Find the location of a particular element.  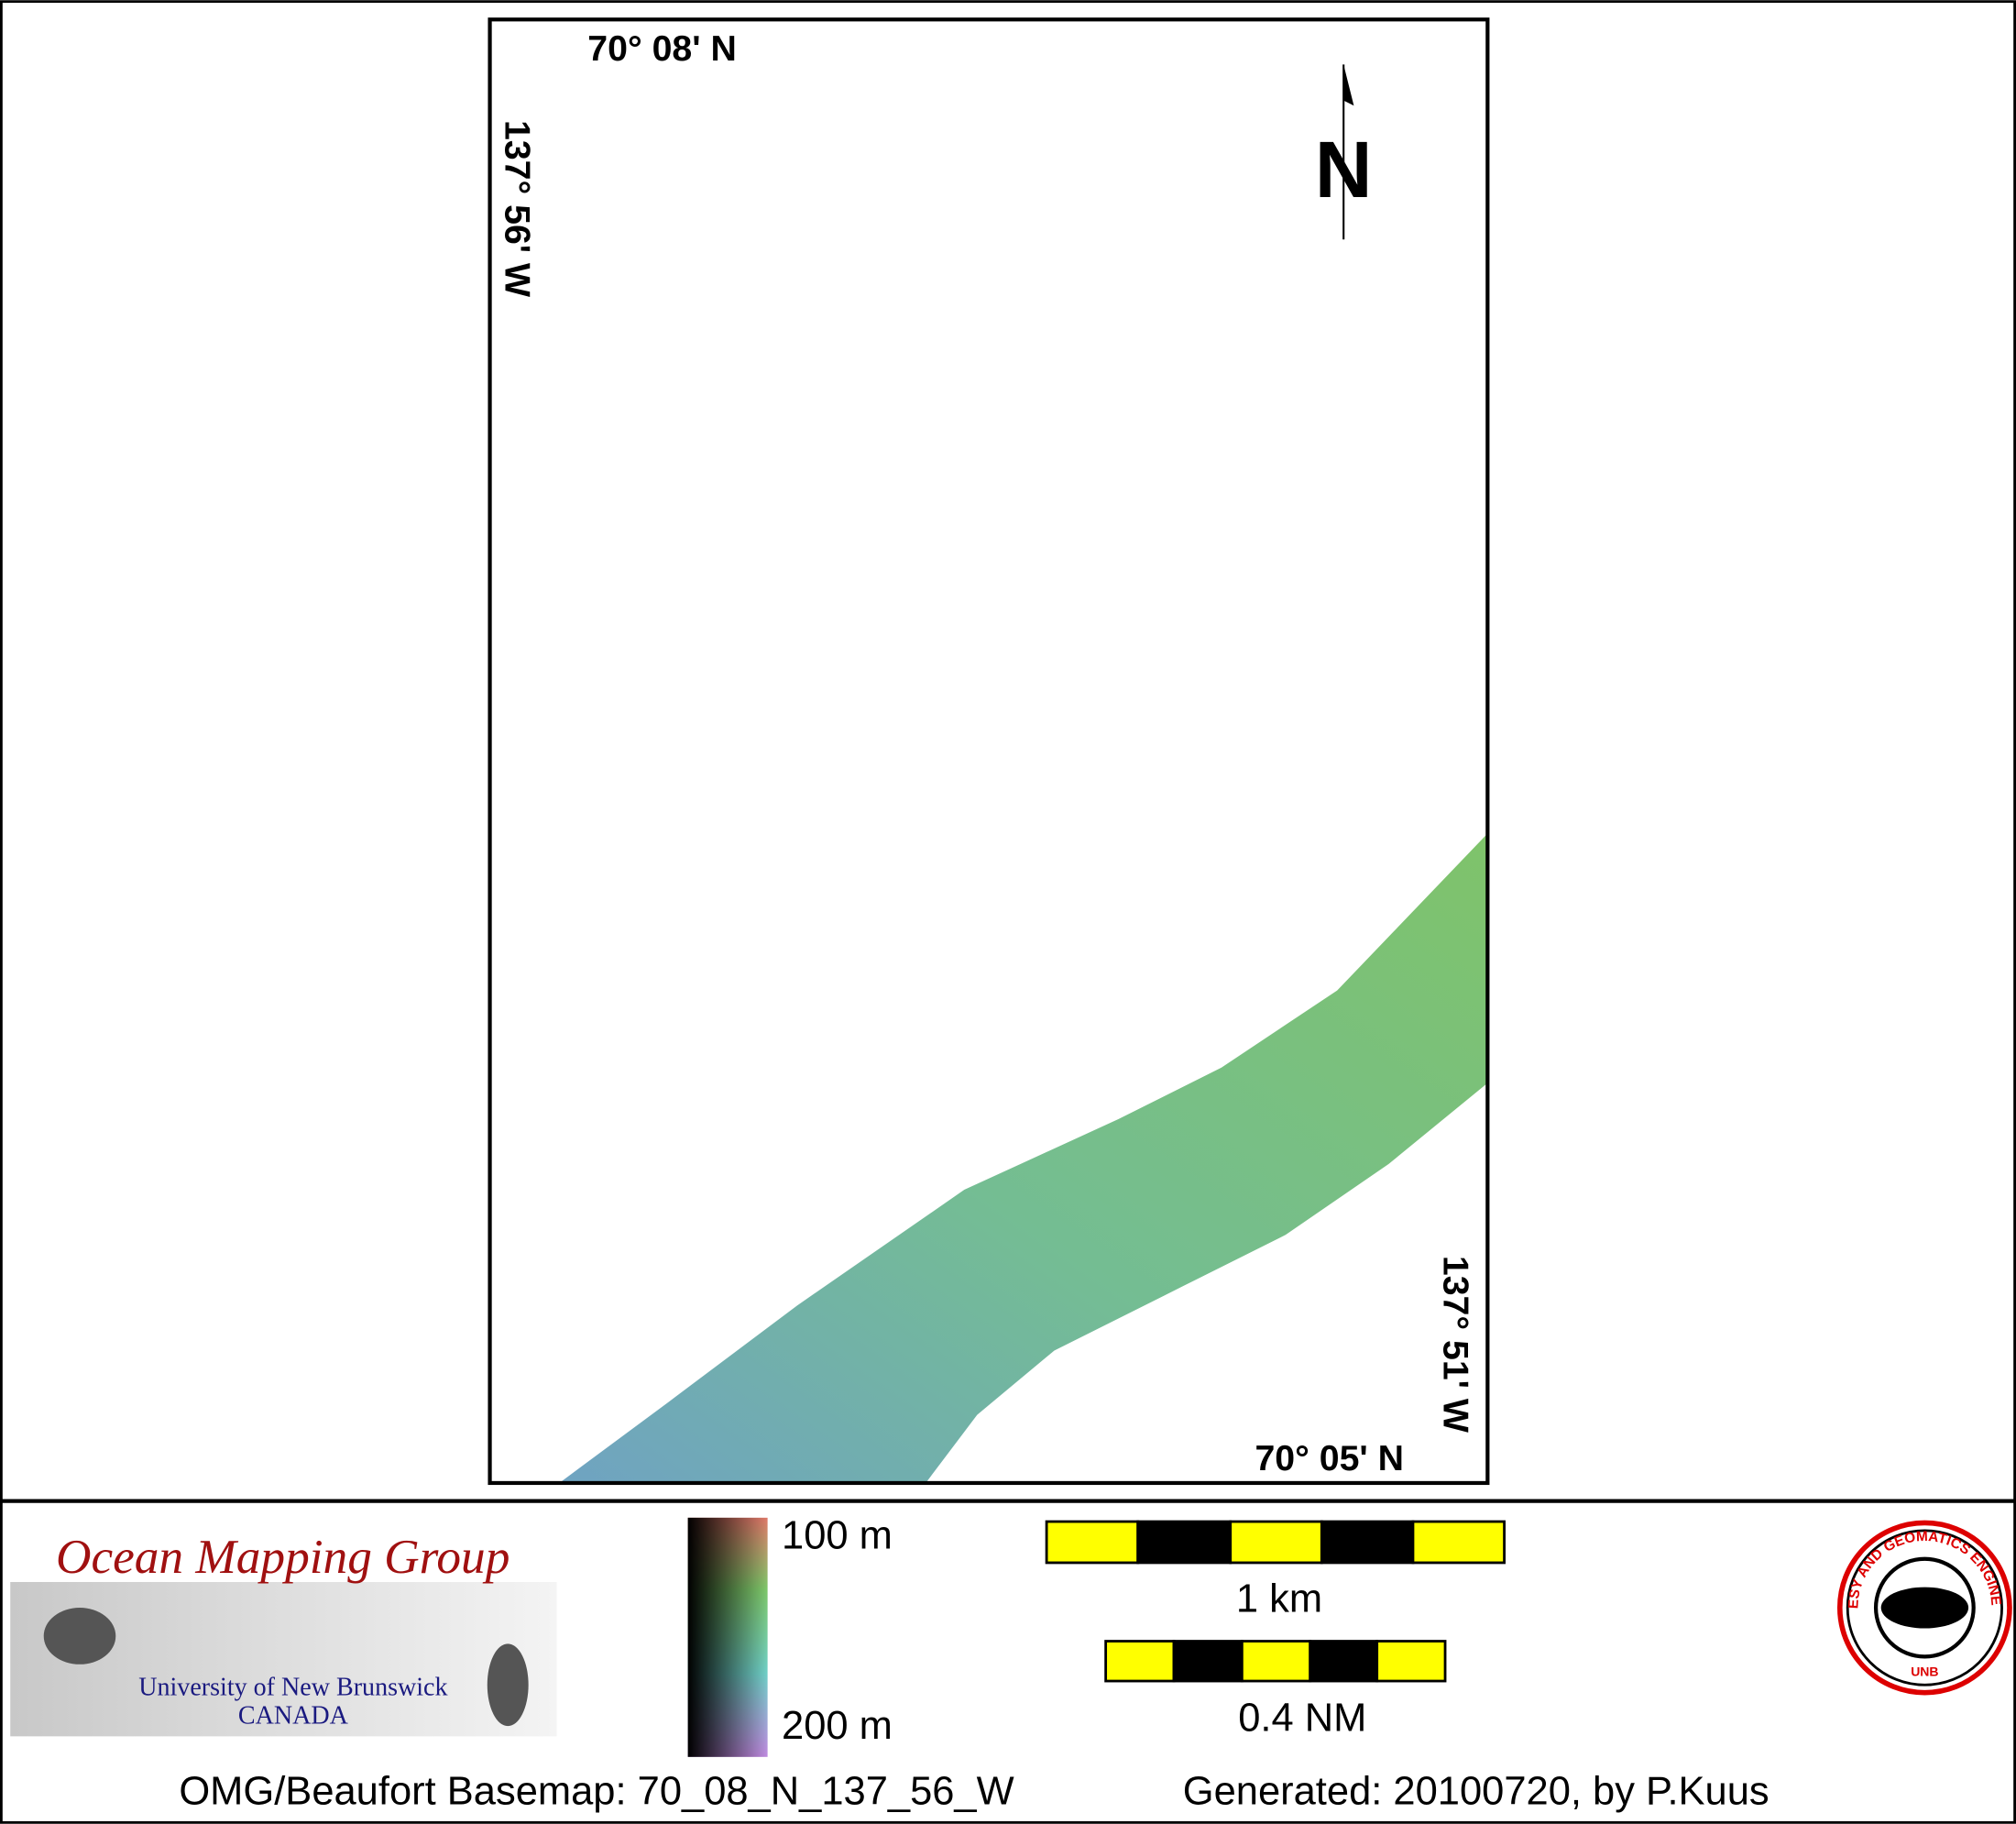

seal-globe is located at coordinates (1924, 1607).